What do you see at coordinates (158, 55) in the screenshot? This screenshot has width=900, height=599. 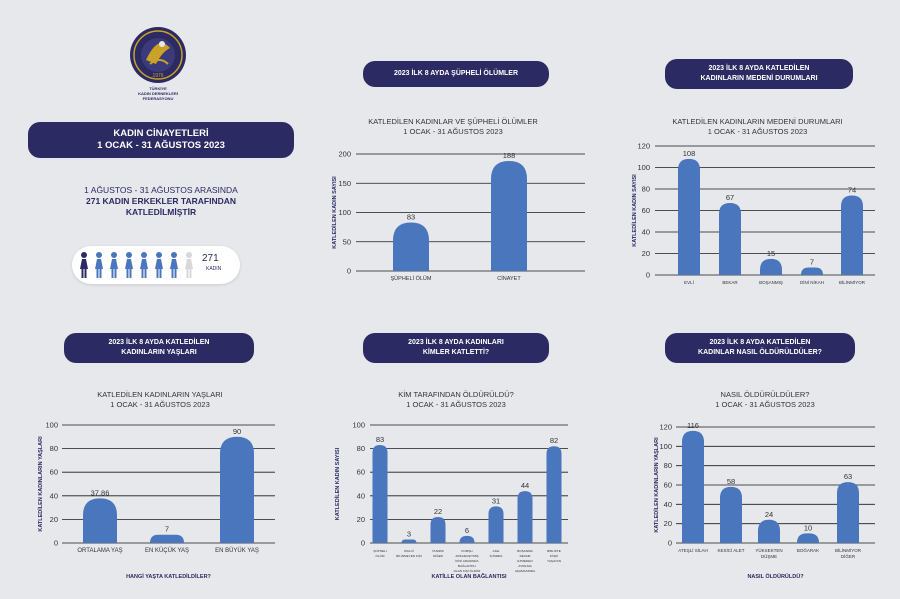 I see `federation-logo: 1976` at bounding box center [158, 55].